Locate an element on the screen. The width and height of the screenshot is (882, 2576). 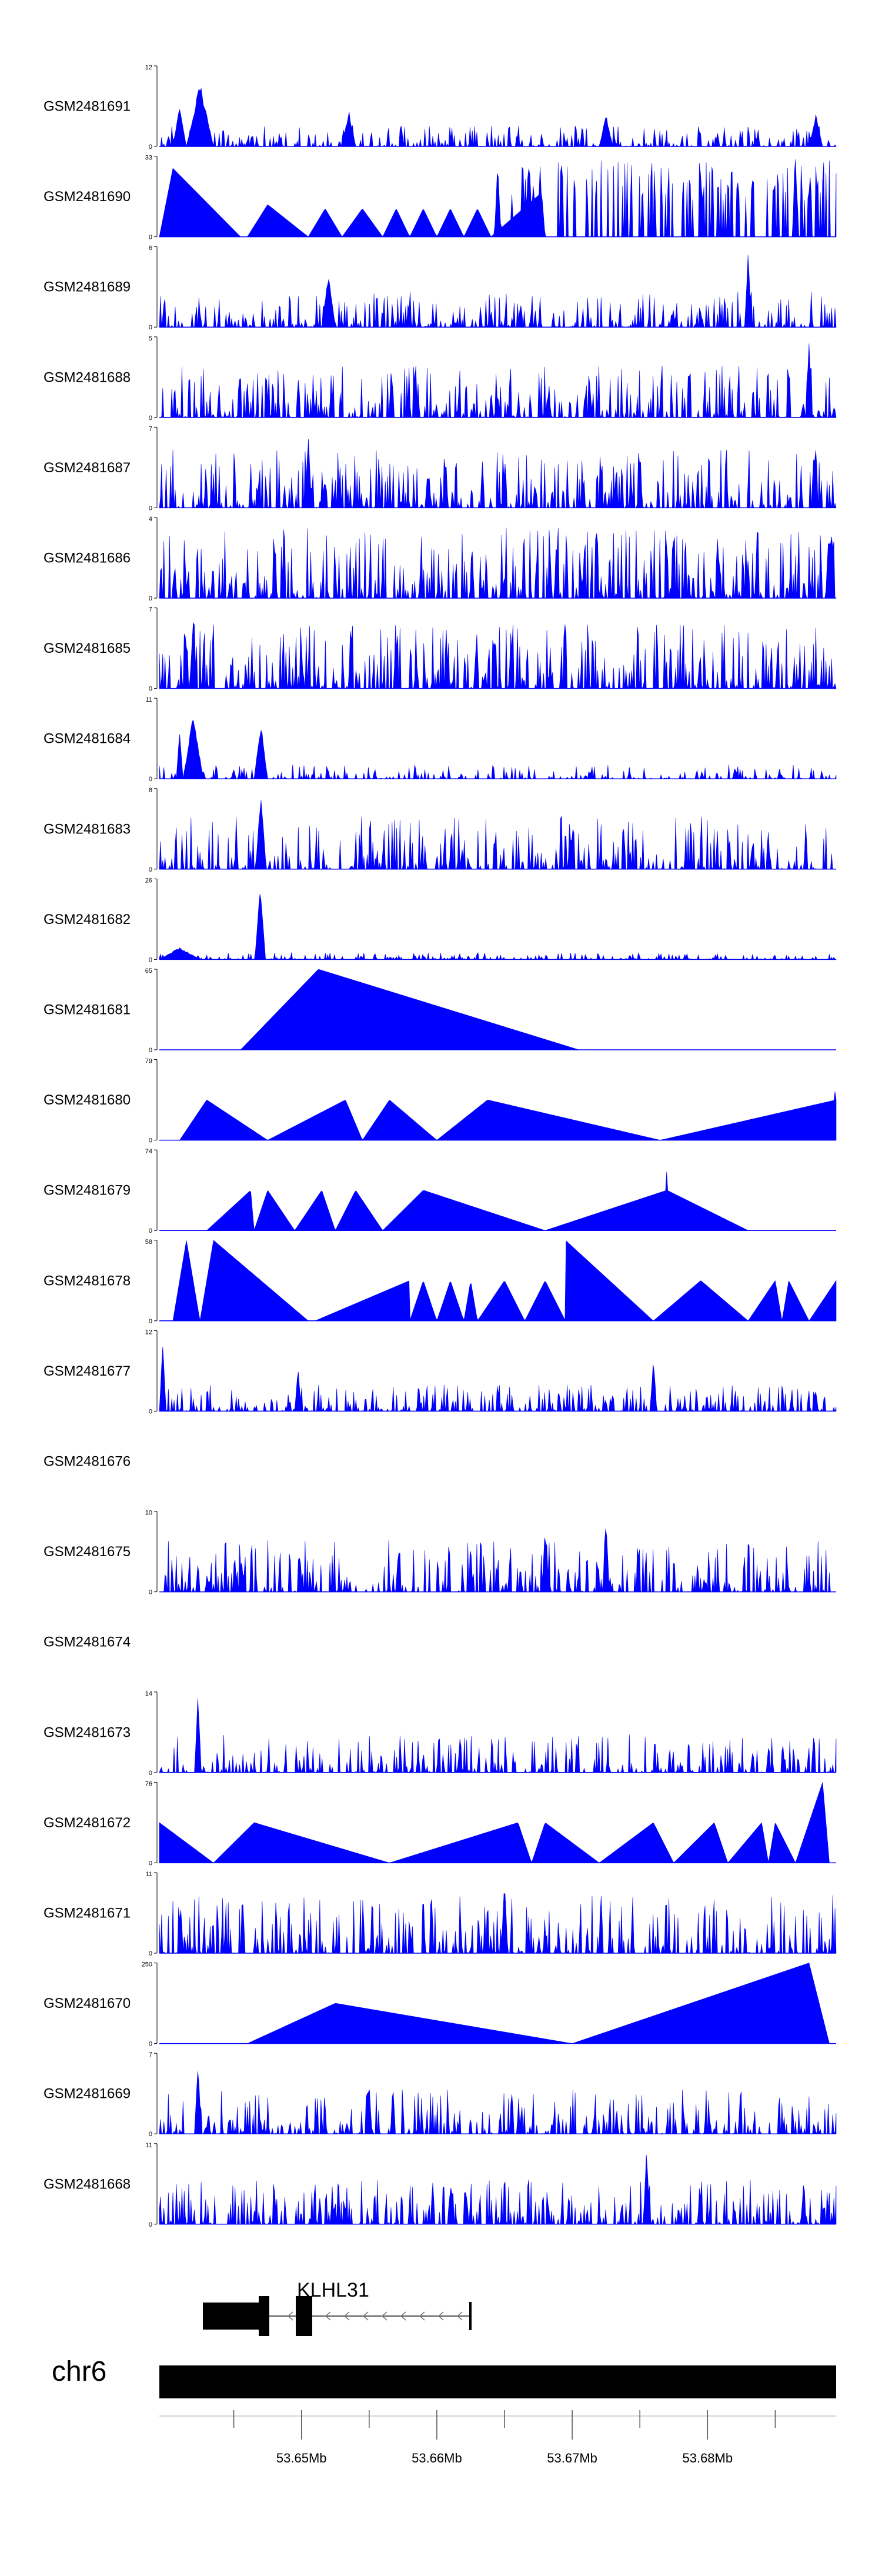
chromosome-label: chr6 is located at coordinates (79, 2371).